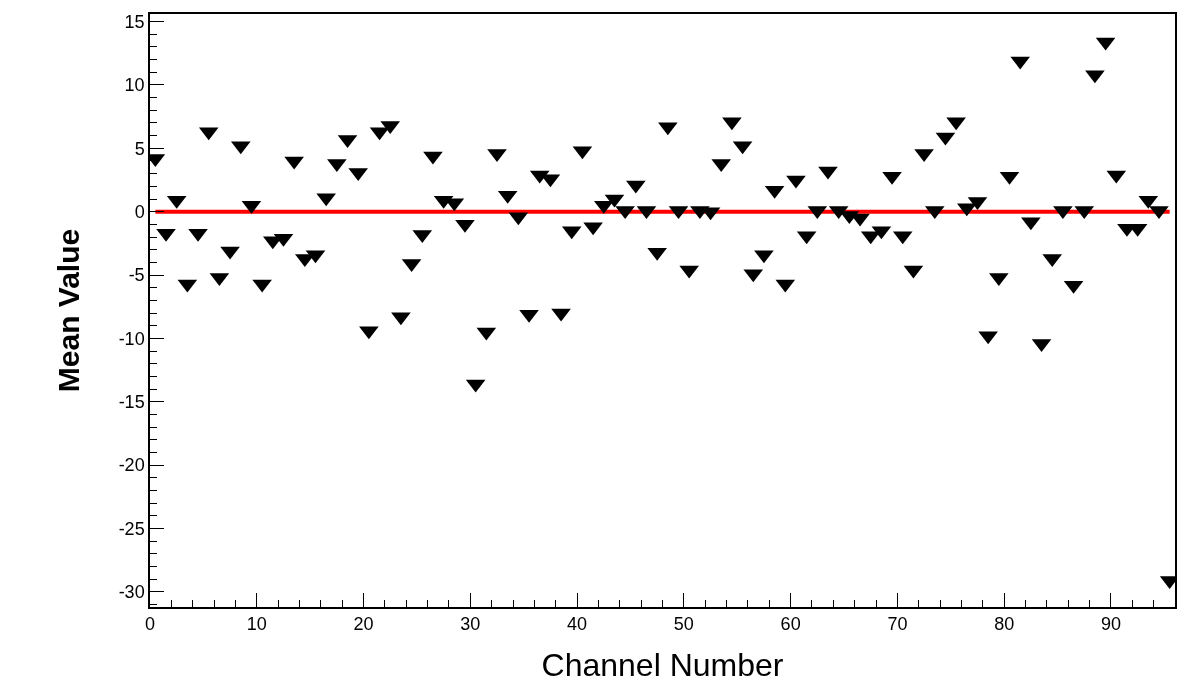  I want to click on y-tick-label: -10, so click(131, 338).